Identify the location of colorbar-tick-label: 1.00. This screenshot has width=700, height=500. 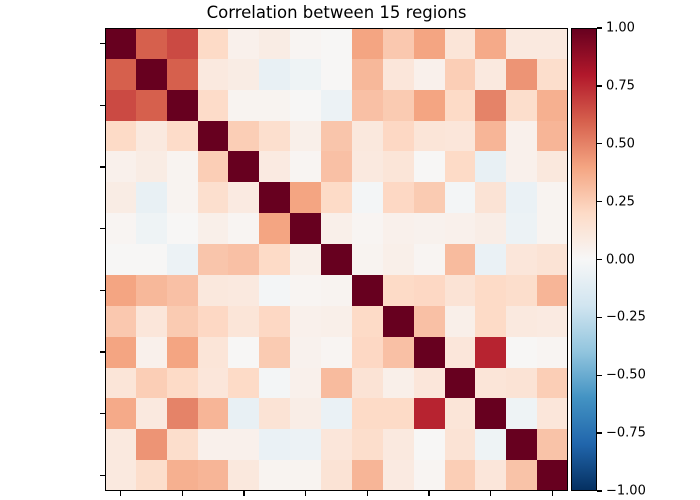
(620, 28).